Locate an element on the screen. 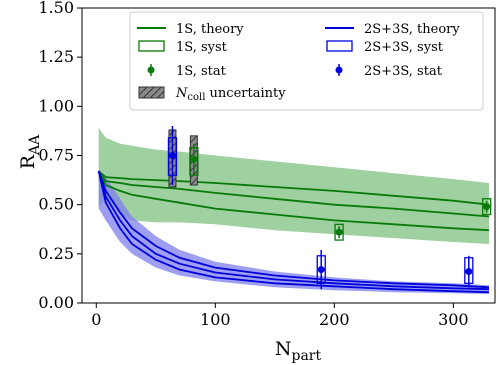 The image size is (503, 365). legend-marker-ncoll is located at coordinates (151, 92).